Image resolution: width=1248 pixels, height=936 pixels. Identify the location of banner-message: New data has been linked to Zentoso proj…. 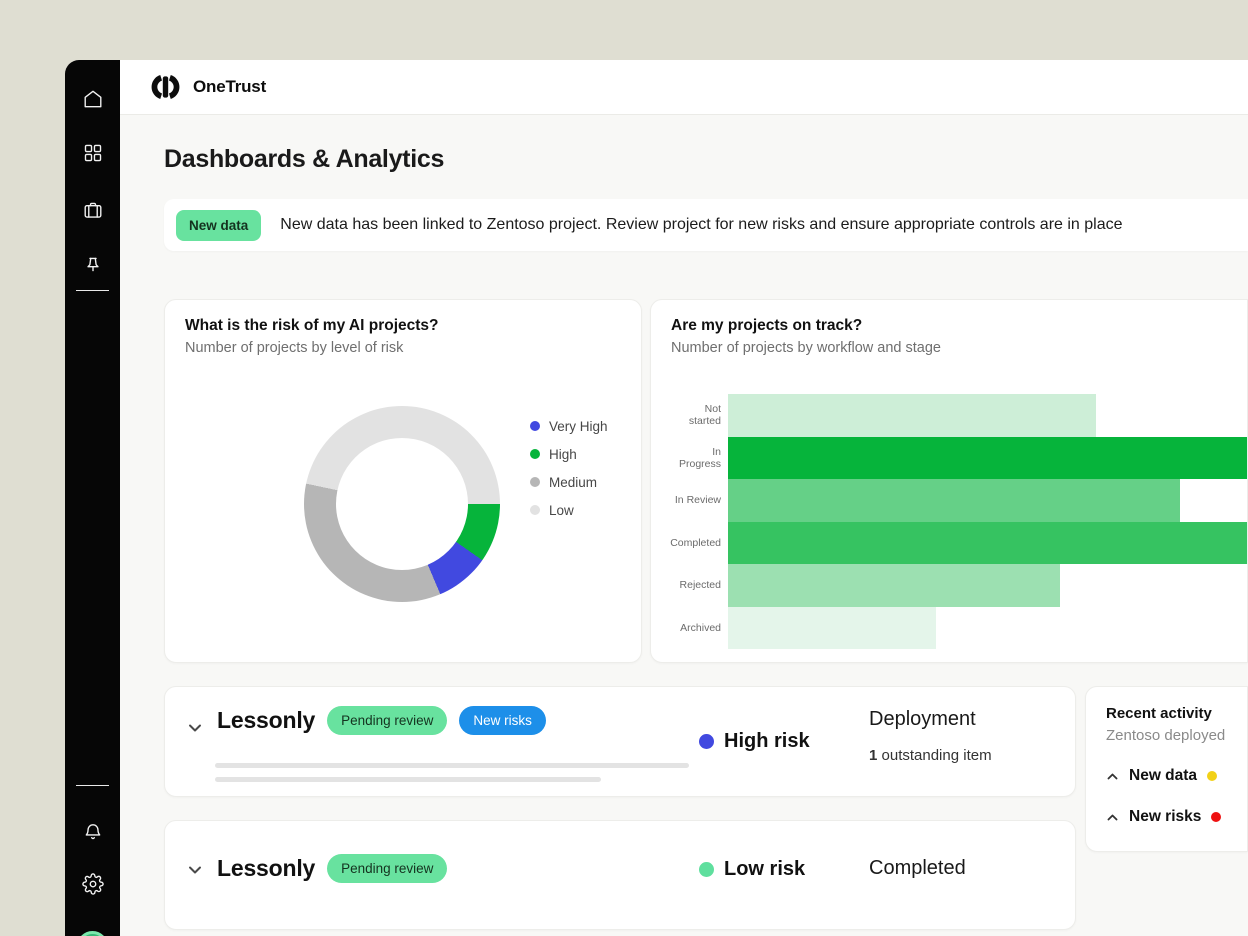
(701, 224).